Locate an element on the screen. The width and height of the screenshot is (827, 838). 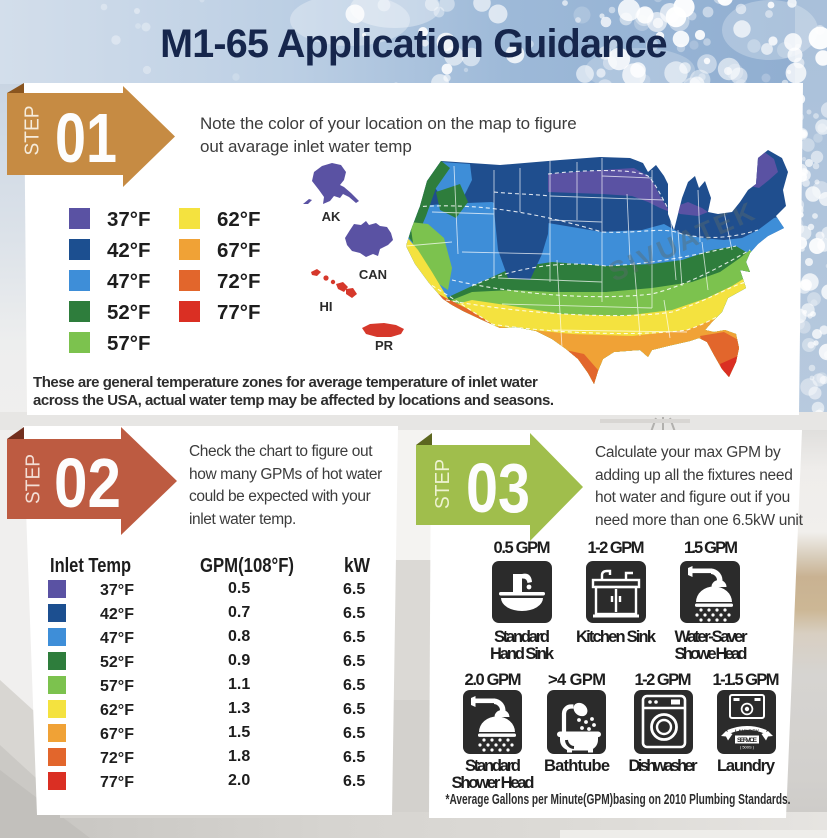
svg-text: Showe Head is located at coordinates (711, 654).